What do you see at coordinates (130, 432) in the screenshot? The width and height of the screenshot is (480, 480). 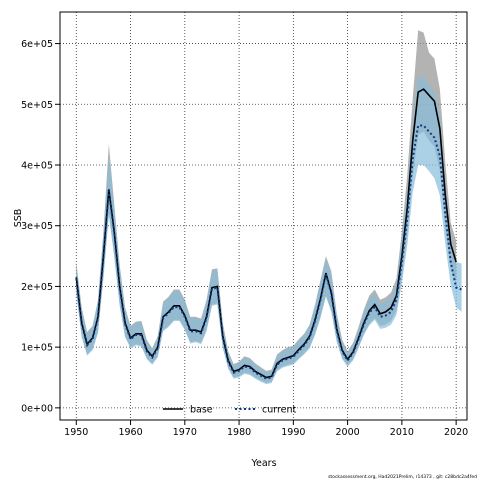 I see `x-tick-label: 1960` at bounding box center [130, 432].